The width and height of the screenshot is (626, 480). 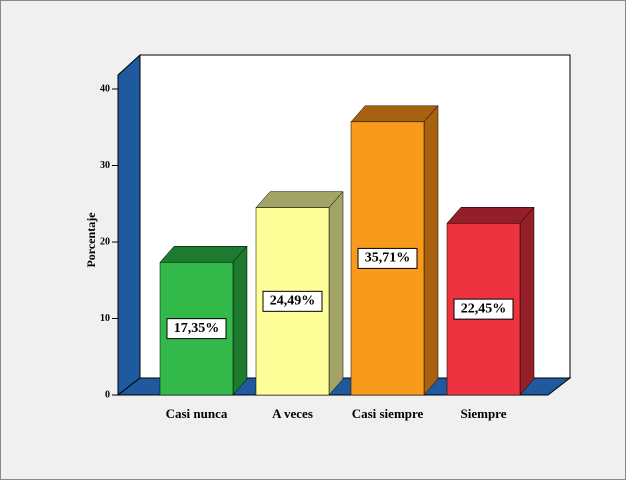 What do you see at coordinates (105, 88) in the screenshot?
I see `y-tick-label: 40` at bounding box center [105, 88].